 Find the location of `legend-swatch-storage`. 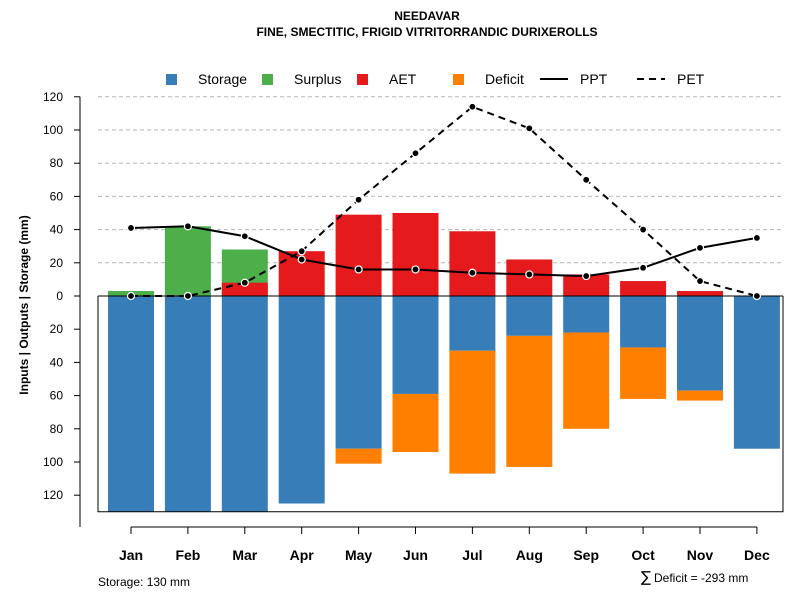

legend-swatch-storage is located at coordinates (171, 79).